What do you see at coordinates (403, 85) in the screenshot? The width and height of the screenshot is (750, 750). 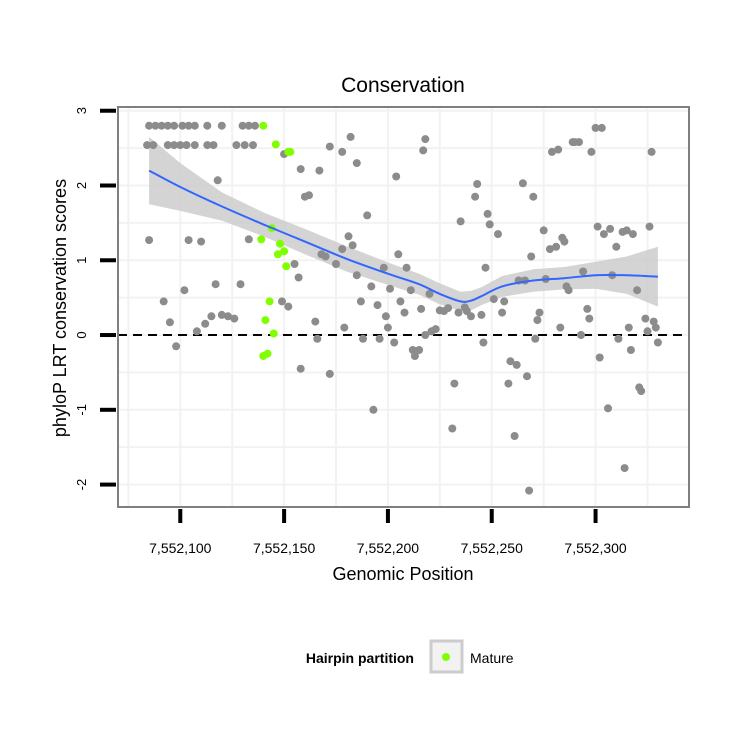 I see `chart-title: Conservation` at bounding box center [403, 85].